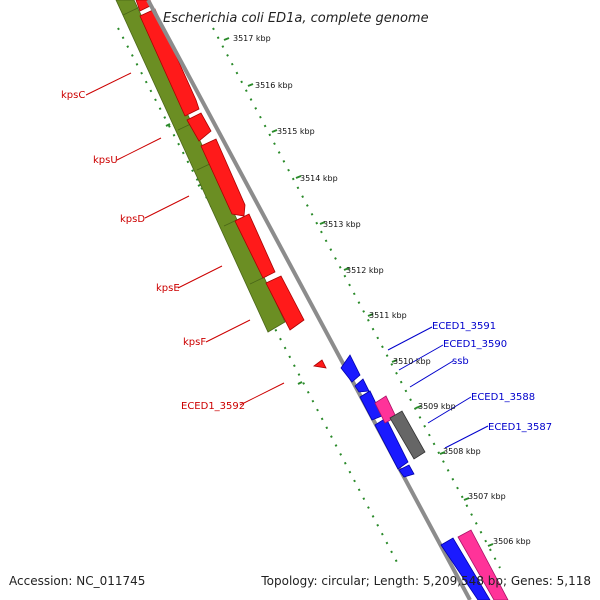  What do you see at coordinates (252, 38) in the screenshot?
I see `scale-label: 3517 kbp` at bounding box center [252, 38].